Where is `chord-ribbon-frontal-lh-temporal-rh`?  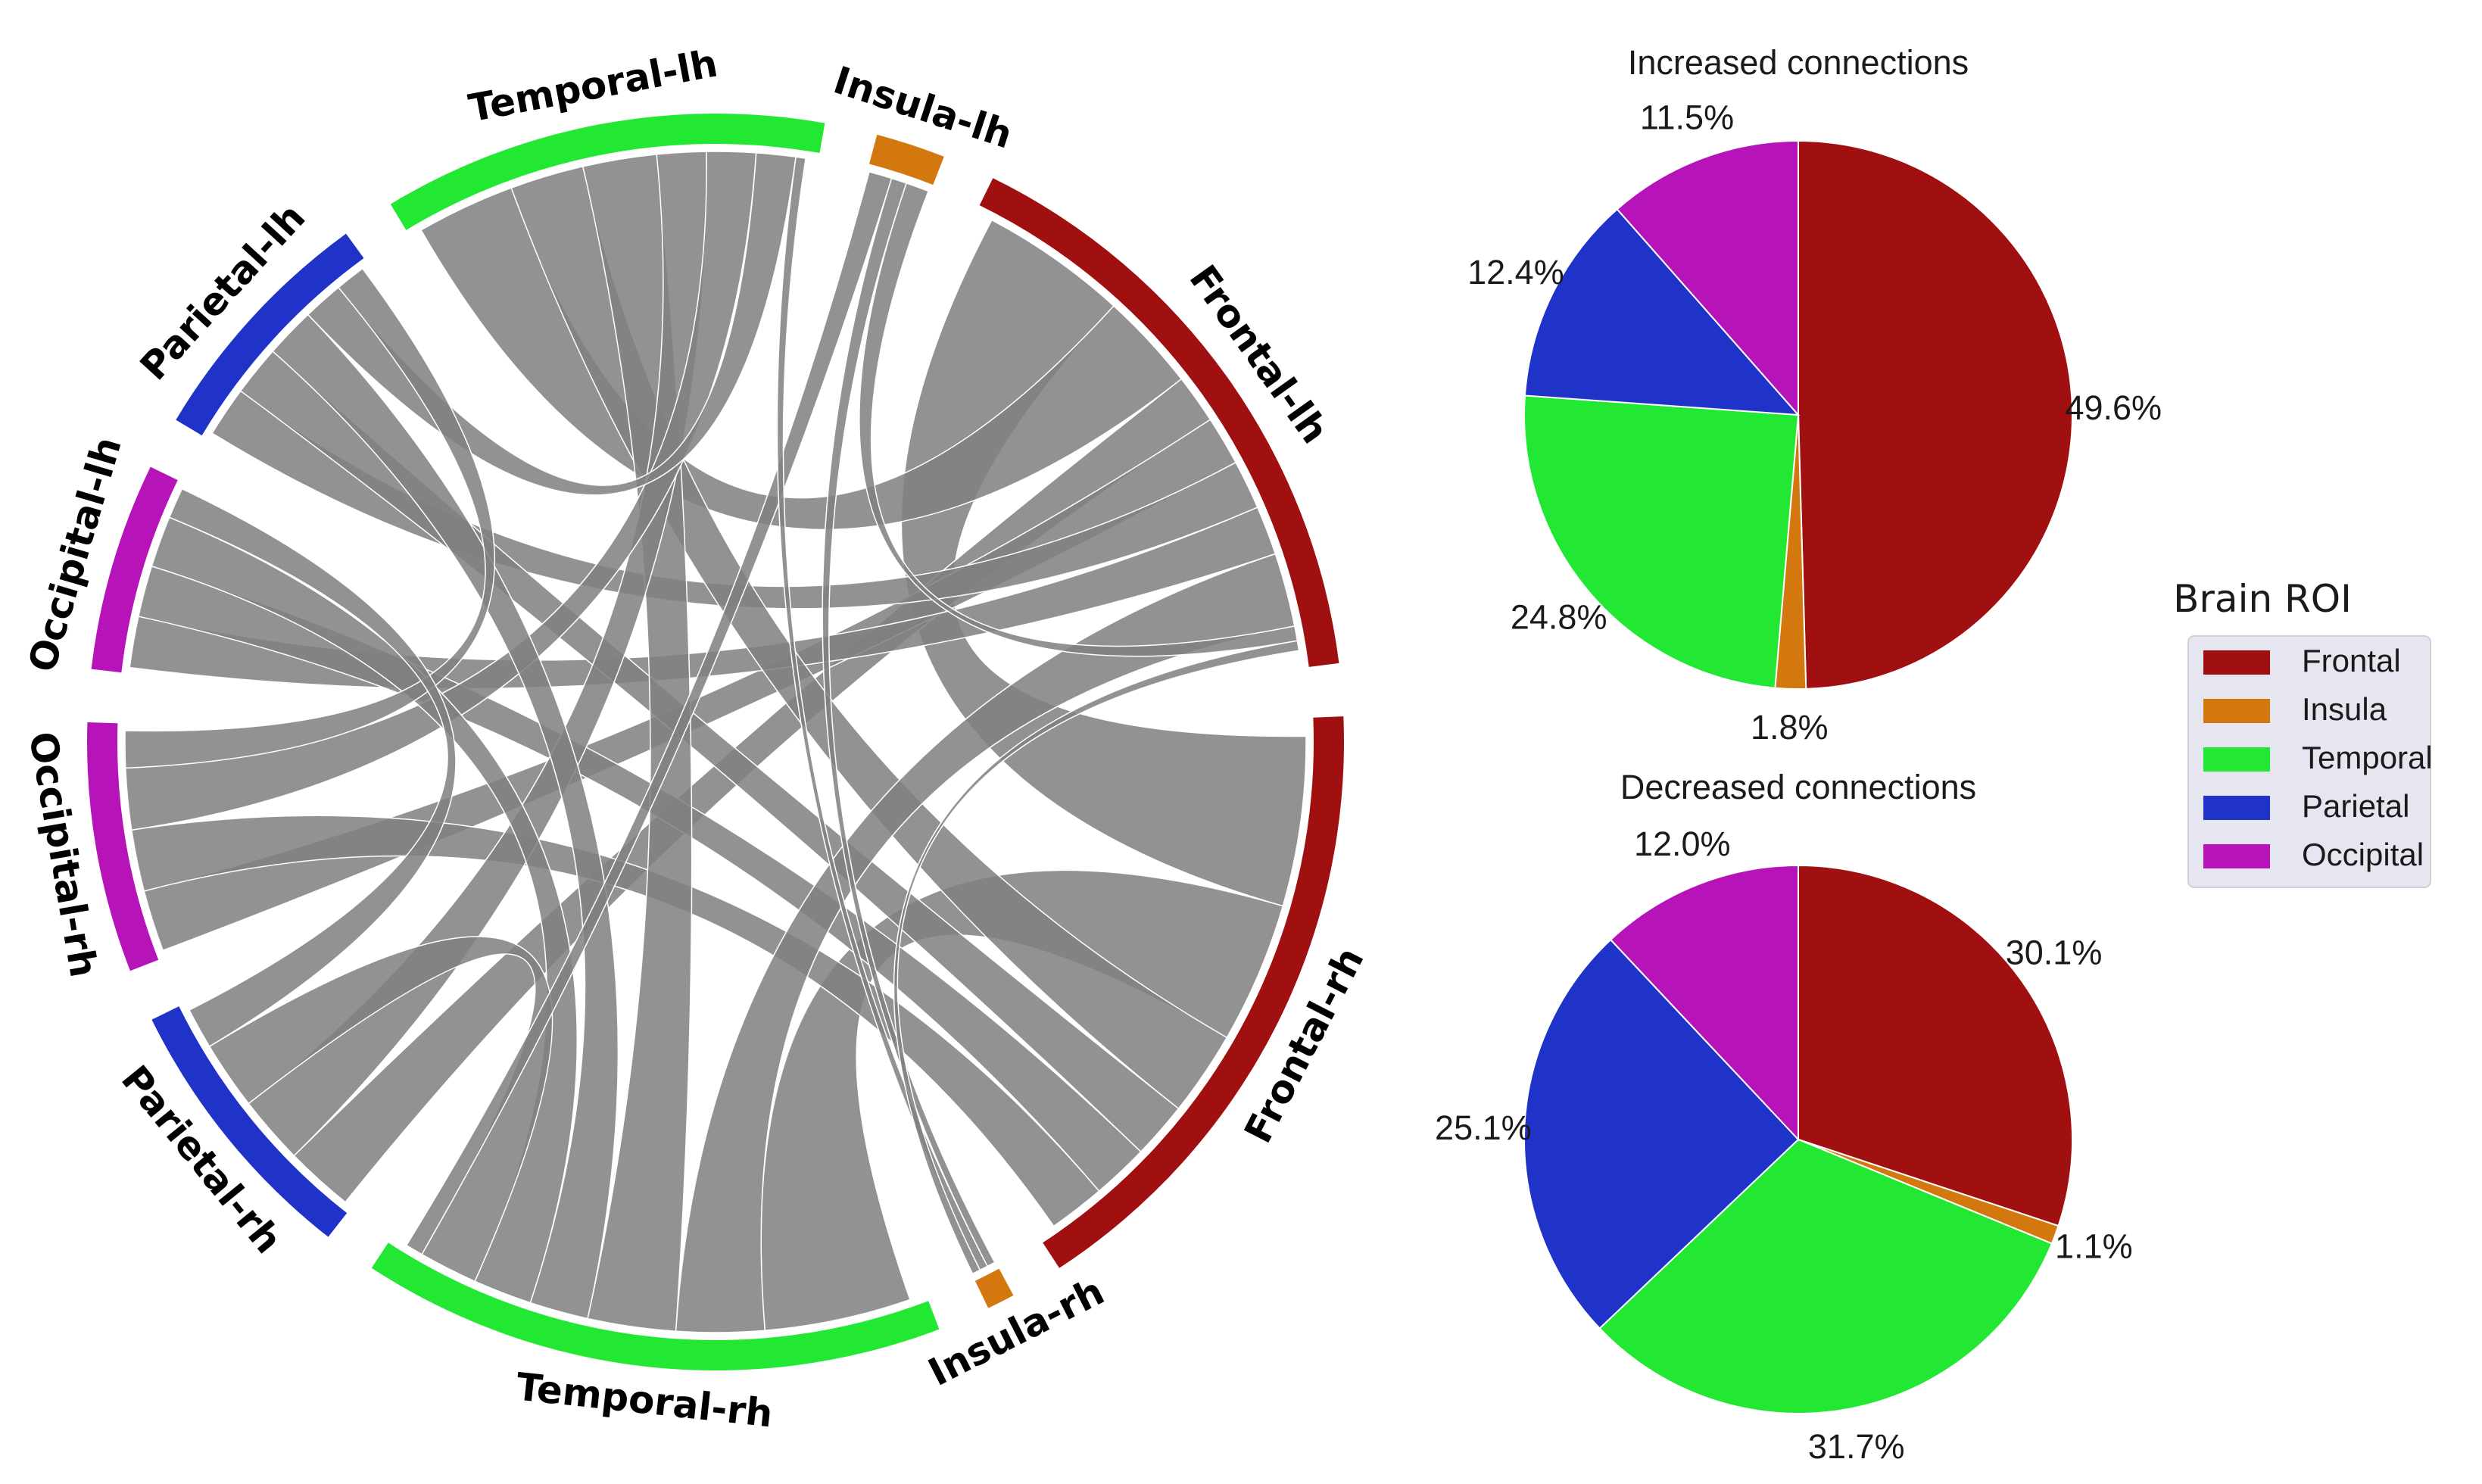
chord-ribbon-frontal-lh-temporal-rh is located at coordinates (985, 943).